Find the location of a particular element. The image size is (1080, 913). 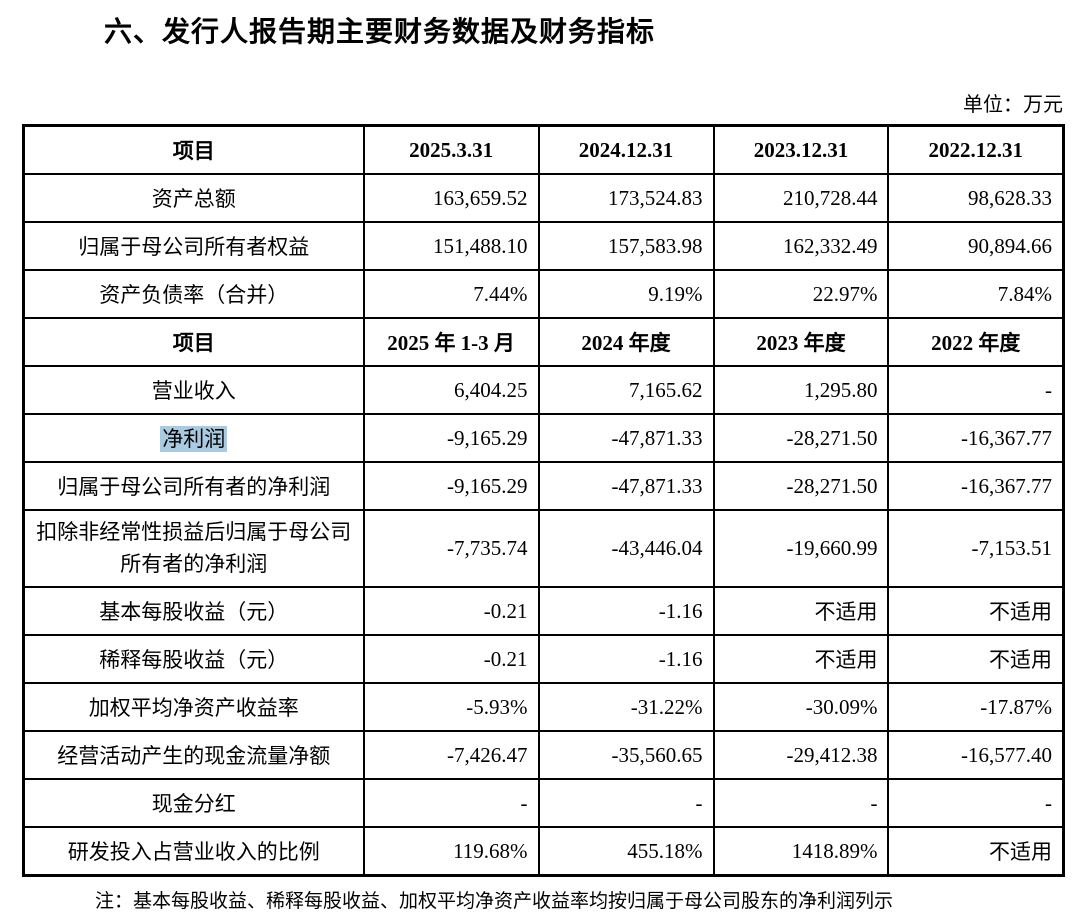

table-row: 现金分红 - - - - is located at coordinates (543, 803).